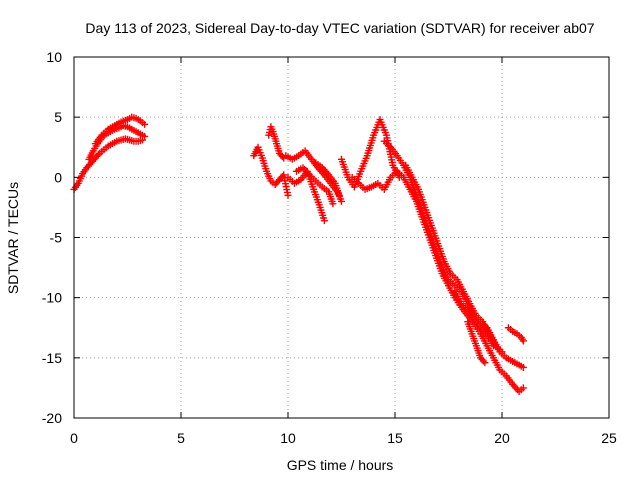  I want to click on x-tick-label: 25, so click(609, 438).